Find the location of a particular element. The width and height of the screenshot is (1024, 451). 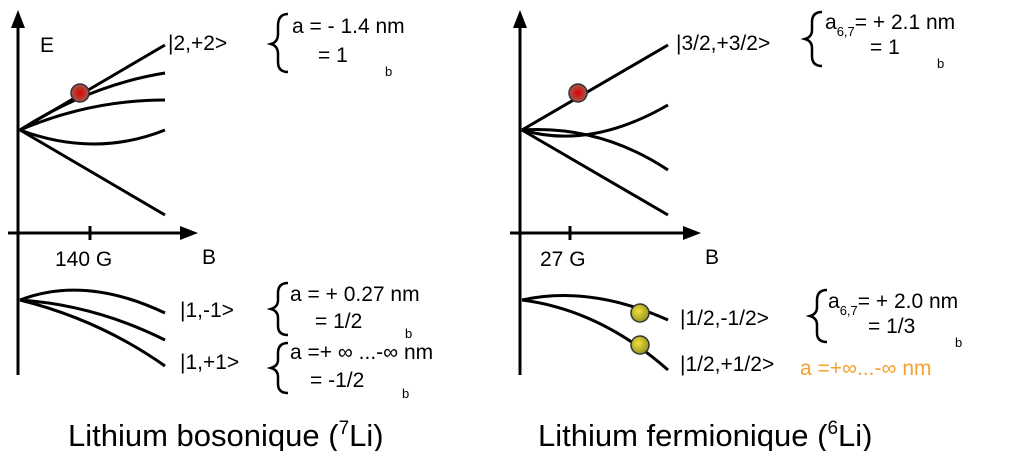

scattering-length: a =+ ∞ ...-∞ nm is located at coordinates (361, 352).